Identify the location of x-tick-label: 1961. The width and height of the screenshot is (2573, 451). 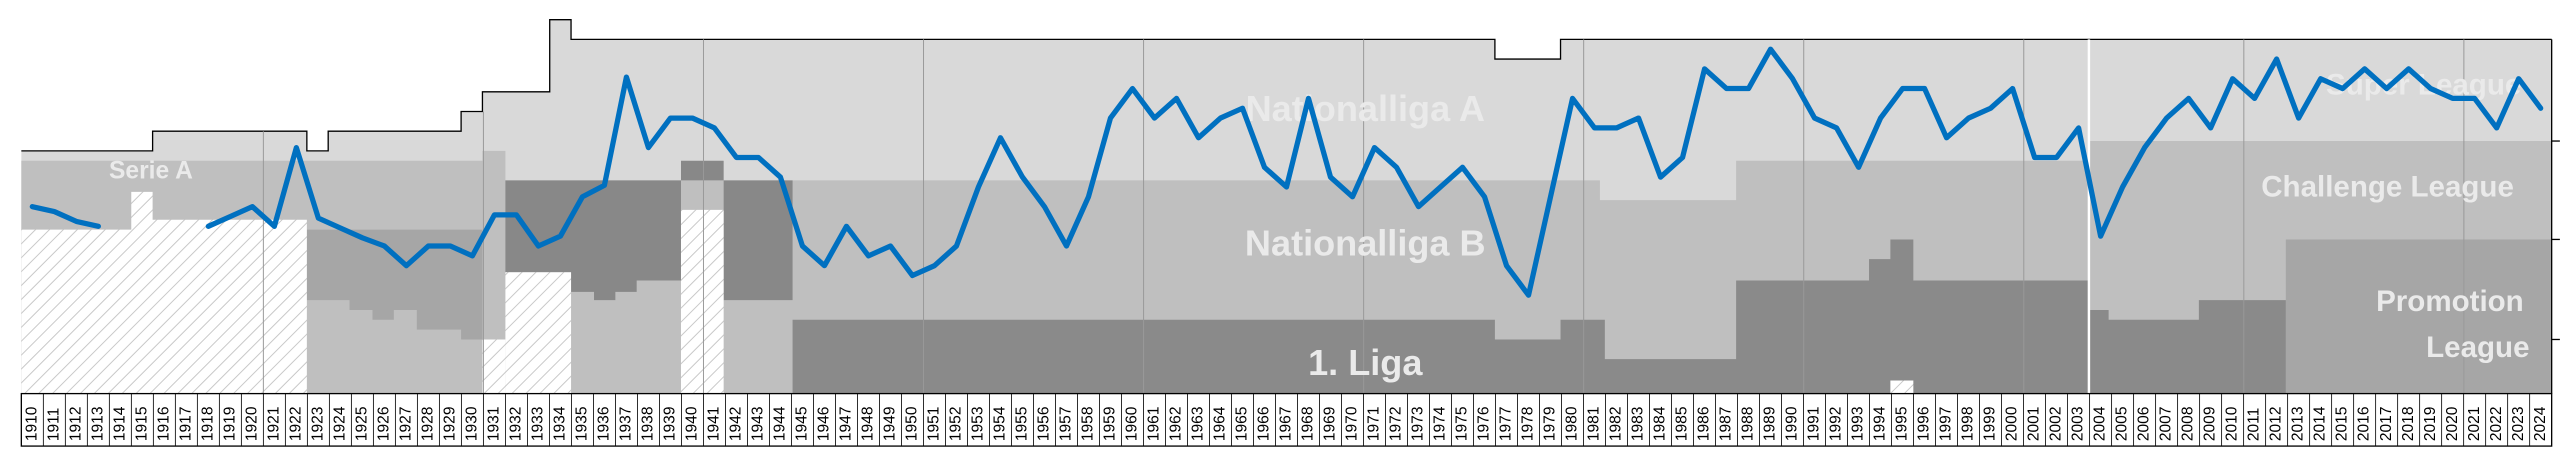
(1154, 424).